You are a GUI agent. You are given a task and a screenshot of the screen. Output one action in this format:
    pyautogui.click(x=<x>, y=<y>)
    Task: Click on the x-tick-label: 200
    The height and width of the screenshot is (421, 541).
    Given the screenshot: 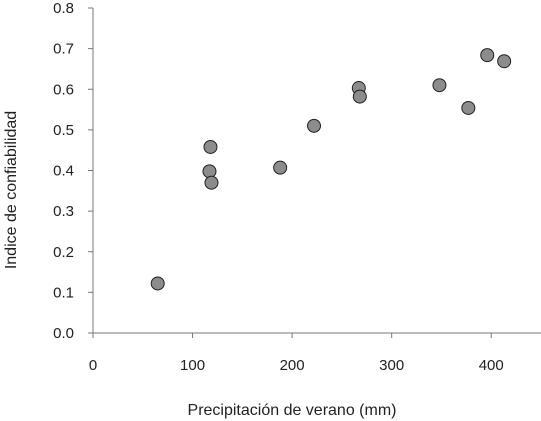 What is the action you would take?
    pyautogui.click(x=292, y=365)
    